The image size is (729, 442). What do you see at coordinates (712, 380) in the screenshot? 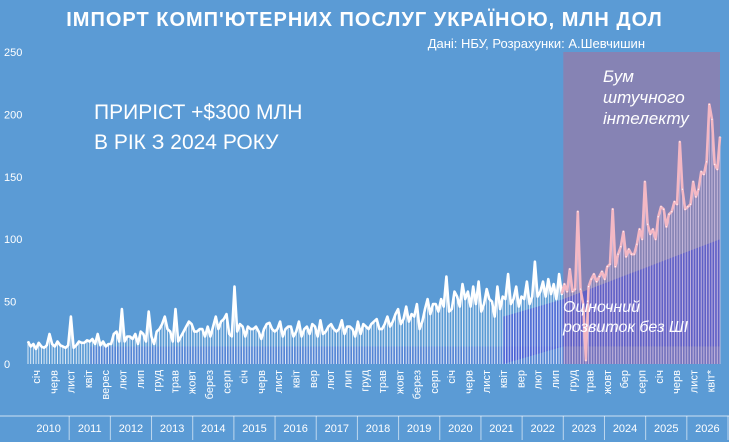
I see `month-tick-label: квіт*` at bounding box center [712, 380].